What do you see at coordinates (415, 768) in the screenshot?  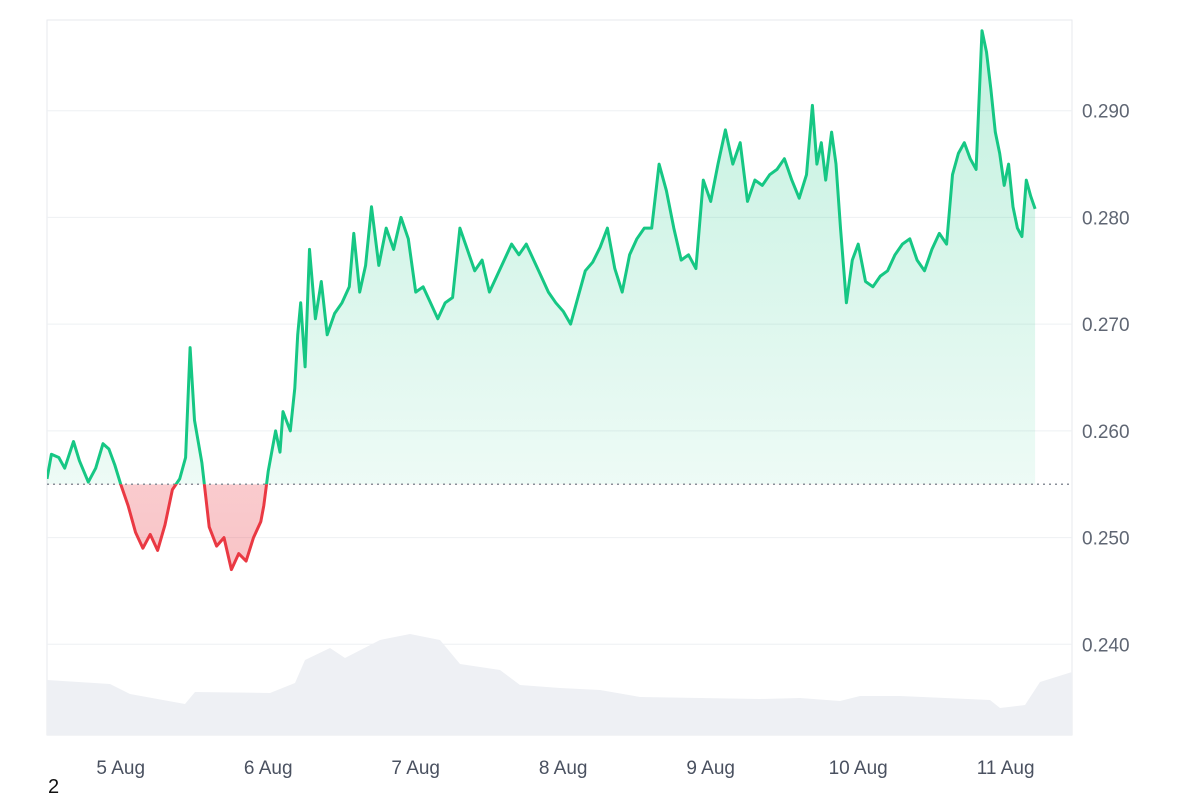 I see `x-tick-label: 7 Aug` at bounding box center [415, 768].